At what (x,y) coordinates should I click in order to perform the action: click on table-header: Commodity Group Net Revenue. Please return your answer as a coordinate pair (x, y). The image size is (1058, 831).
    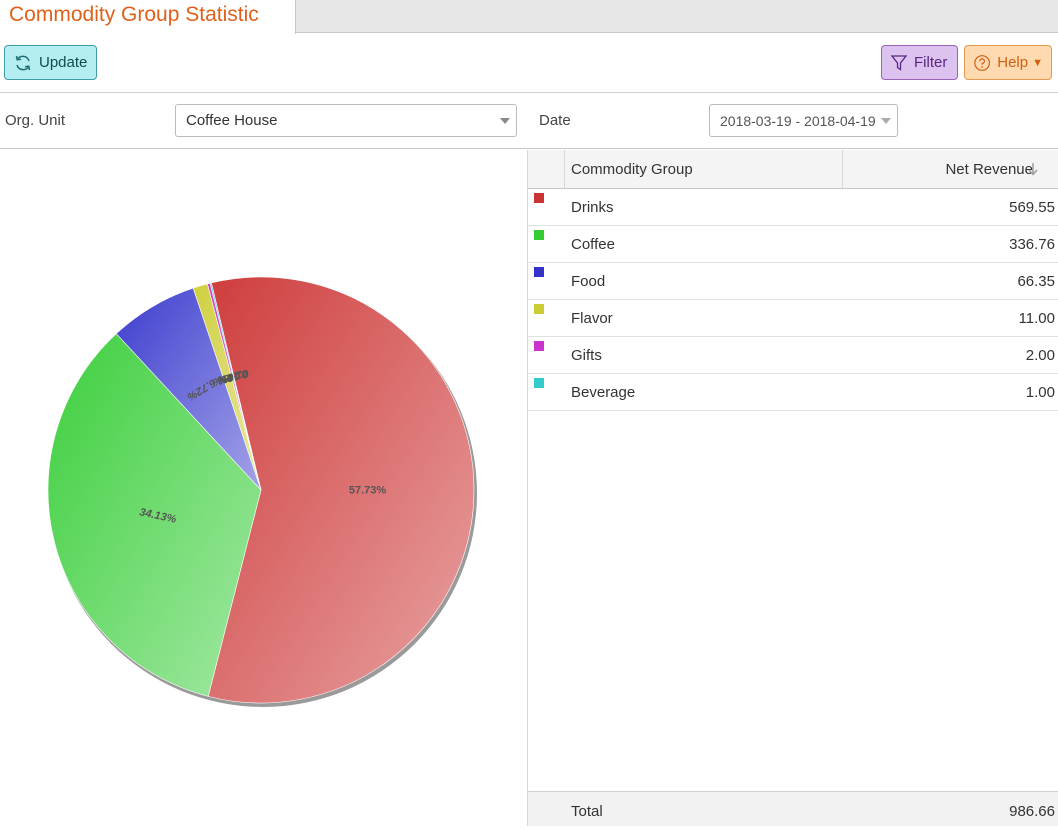
    Looking at the image, I should click on (793, 169).